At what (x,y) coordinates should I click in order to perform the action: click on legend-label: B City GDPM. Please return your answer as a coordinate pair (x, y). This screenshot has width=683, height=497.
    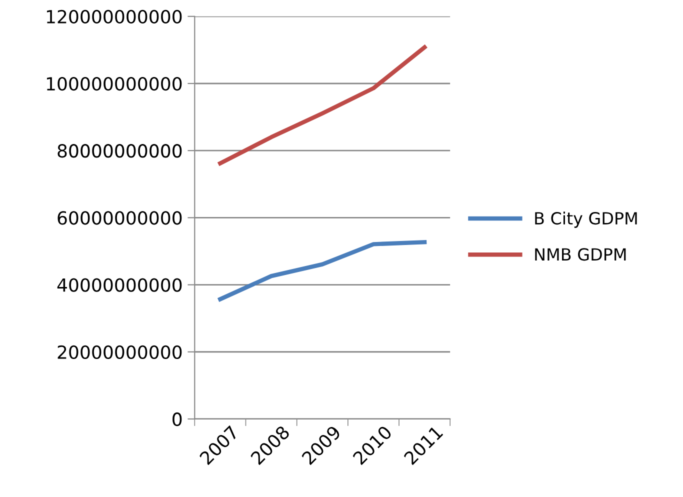
    Looking at the image, I should click on (586, 220).